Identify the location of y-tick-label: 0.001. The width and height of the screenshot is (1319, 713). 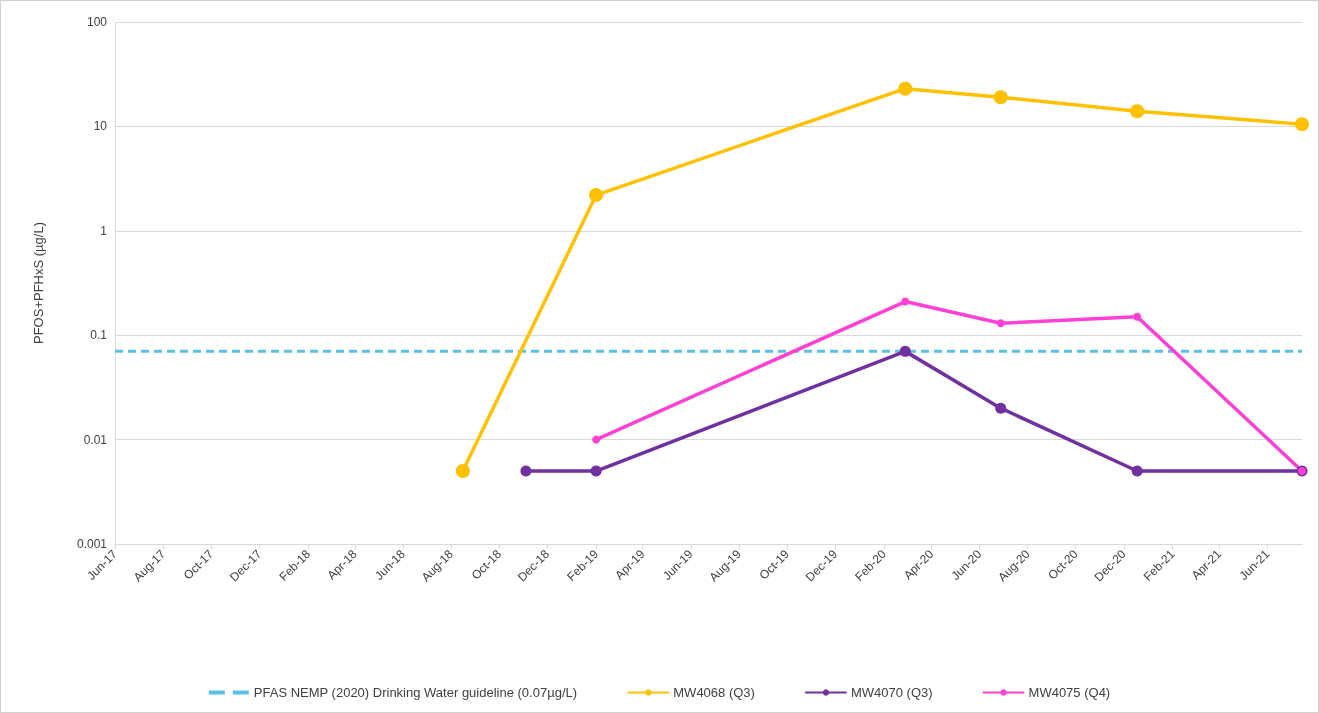
(92, 544).